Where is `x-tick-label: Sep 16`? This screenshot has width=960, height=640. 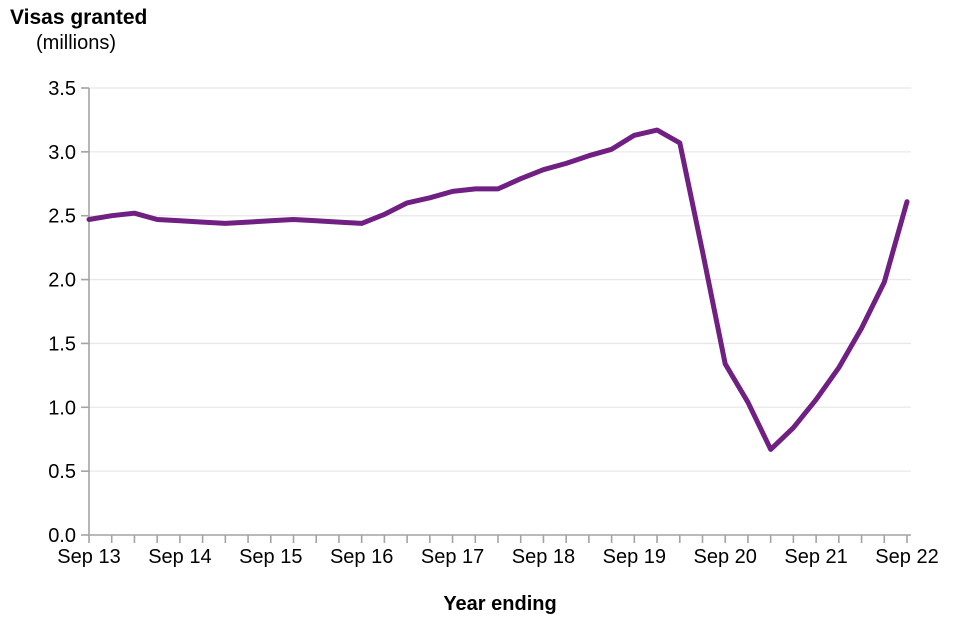
x-tick-label: Sep 16 is located at coordinates (361, 557).